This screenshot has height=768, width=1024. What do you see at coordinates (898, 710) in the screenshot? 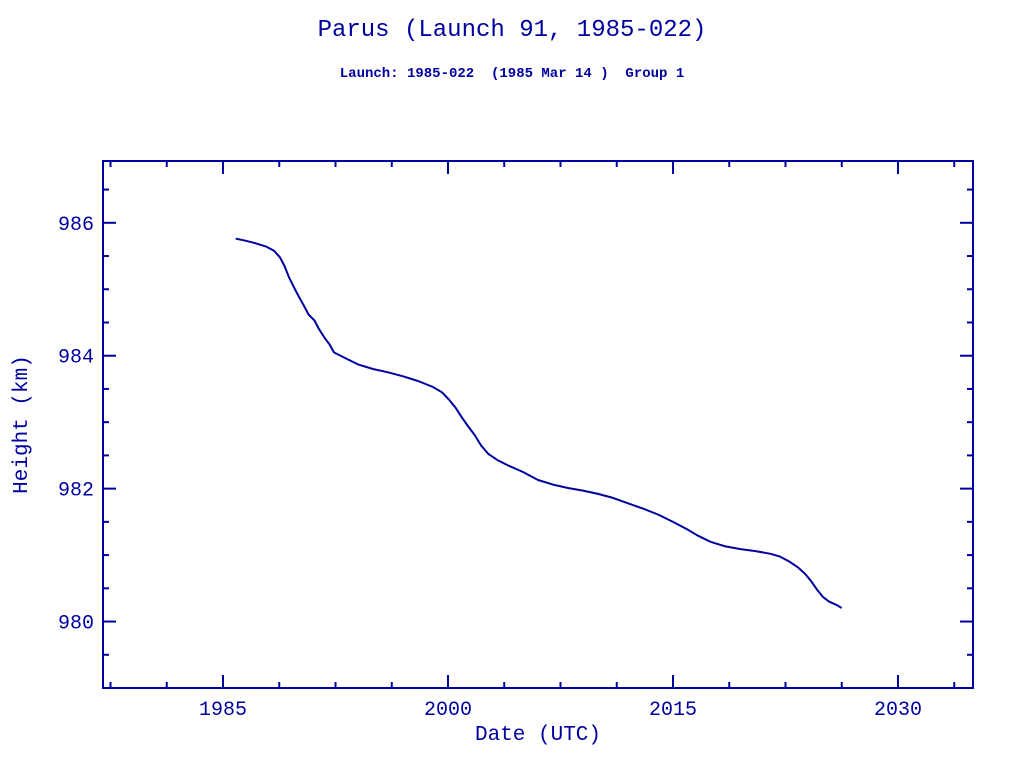
I see `x-tick-label: 2030` at bounding box center [898, 710].